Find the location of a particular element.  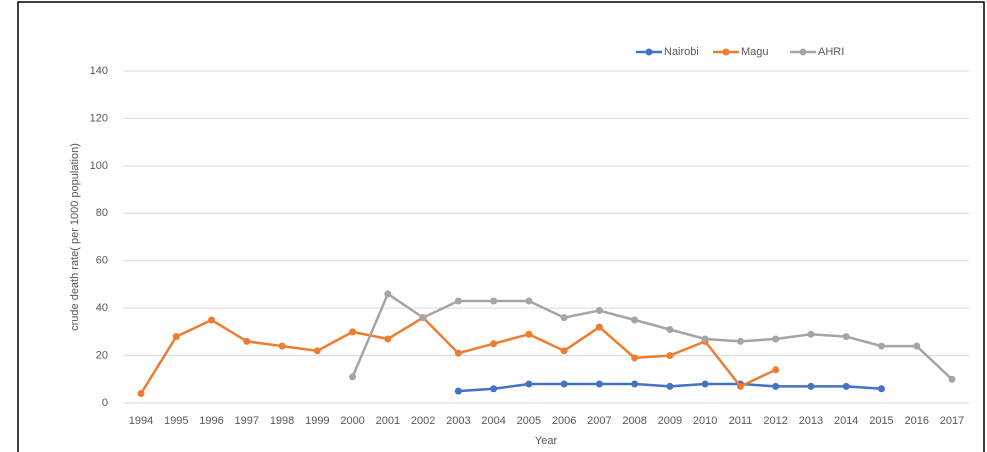

series-line is located at coordinates (652, 336).